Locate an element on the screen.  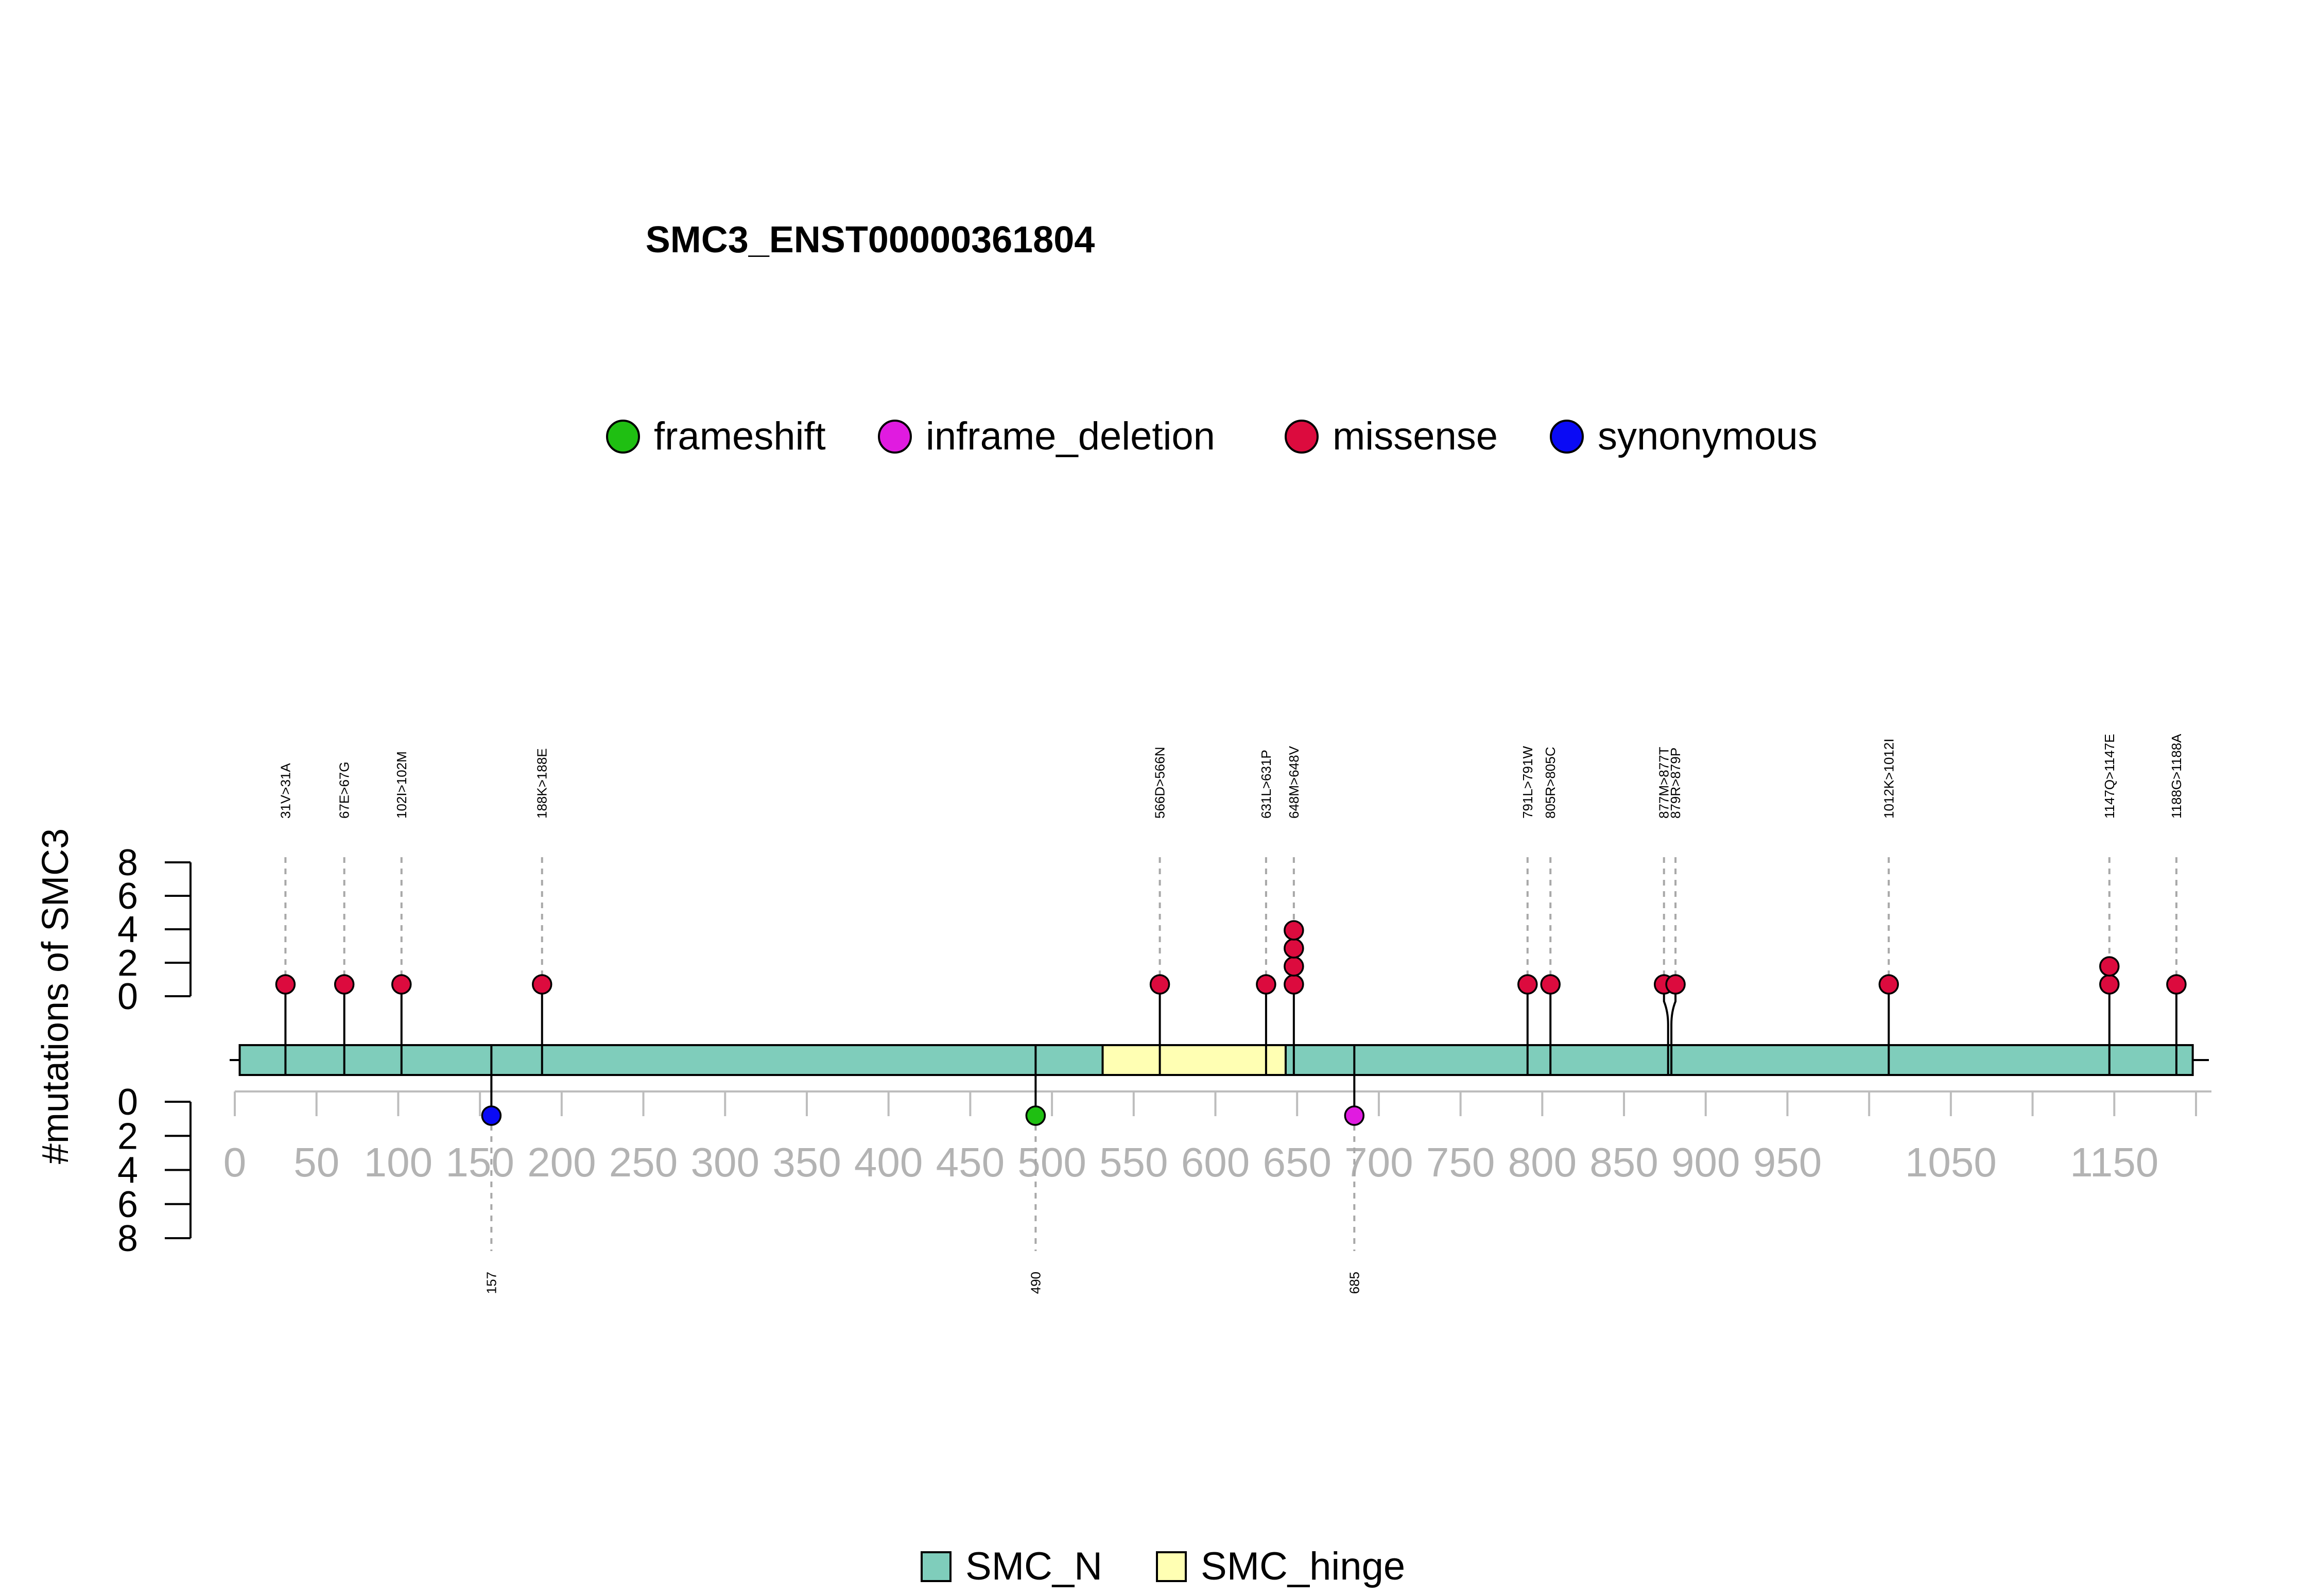
y-tick-label-top: 4 is located at coordinates (127, 930).